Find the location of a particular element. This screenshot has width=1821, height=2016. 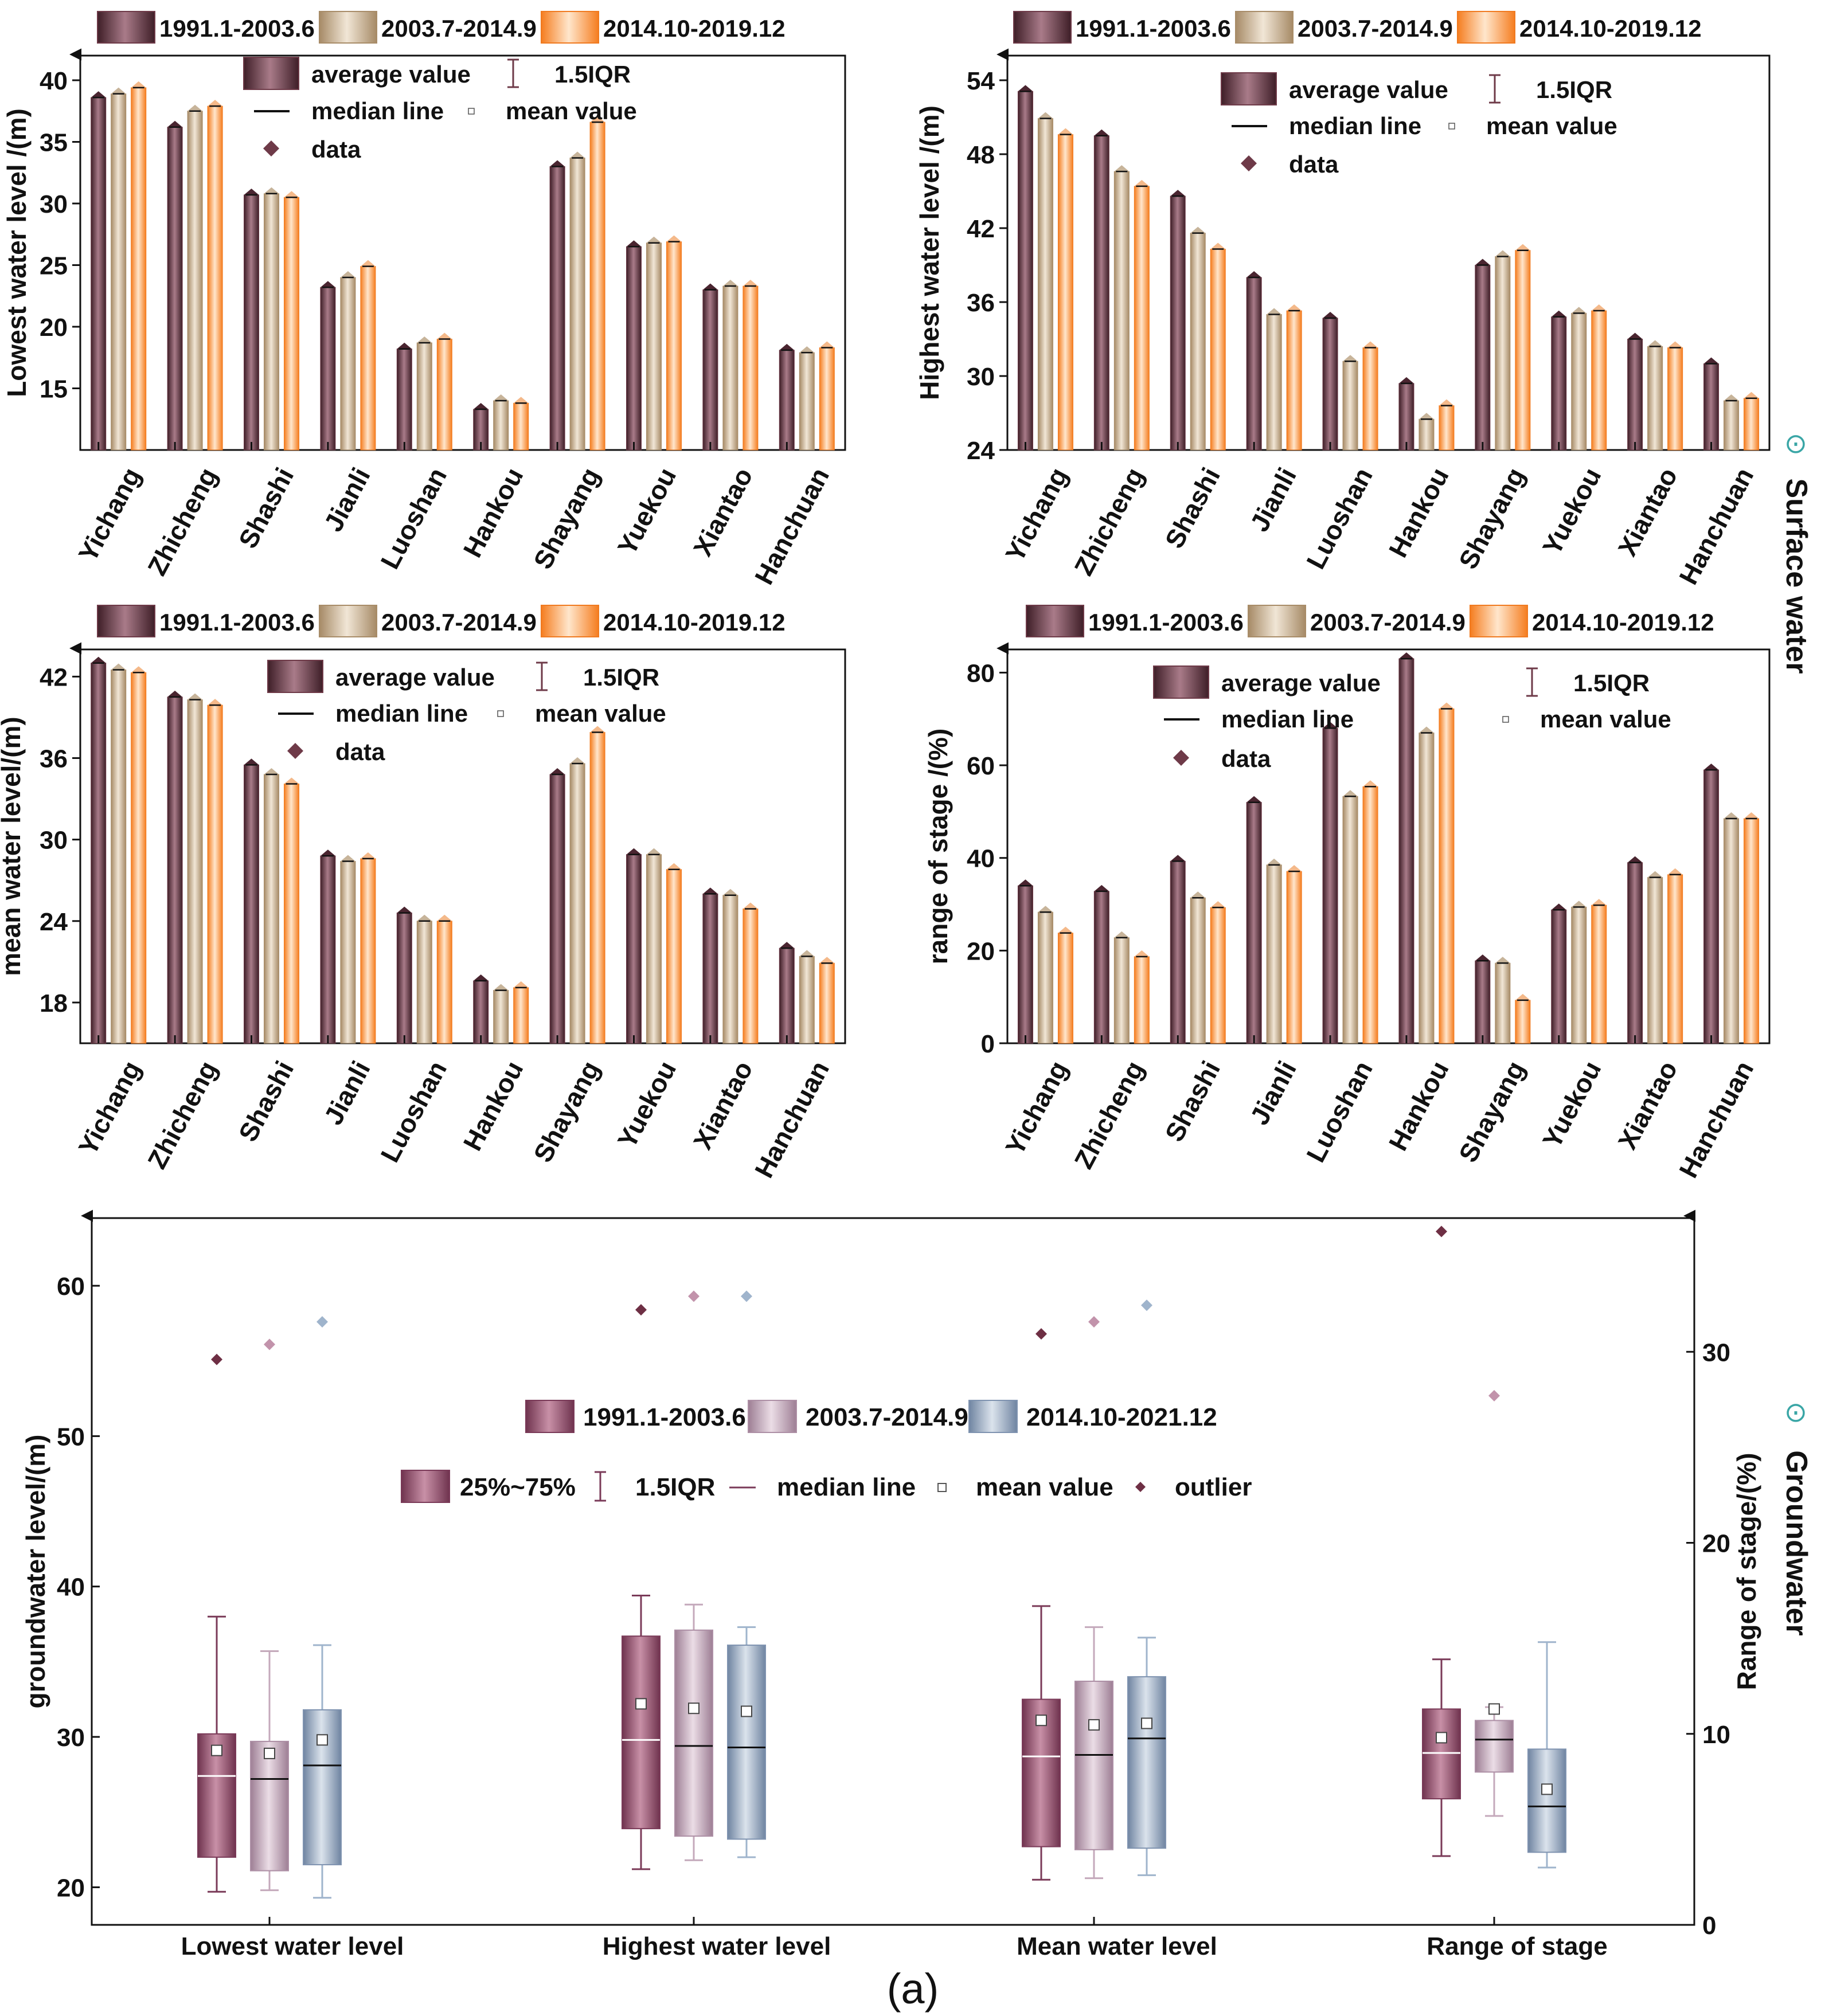

y-tick-label: 42 is located at coordinates (54, 677).